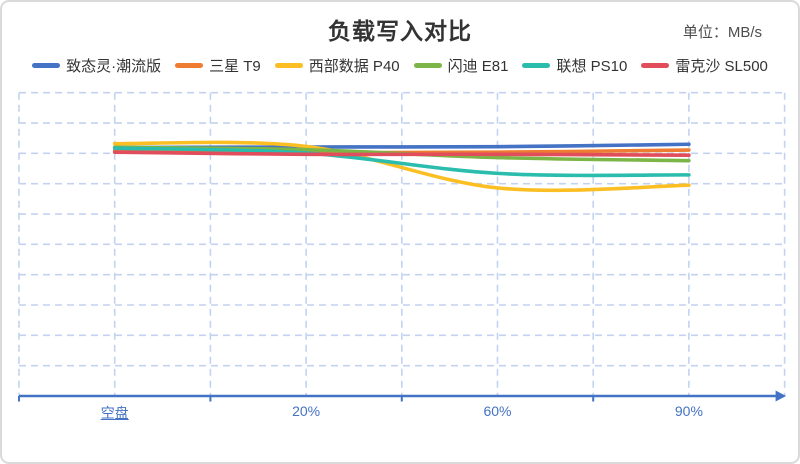  I want to click on legend-item-5: 联想 PS10, so click(574, 65).